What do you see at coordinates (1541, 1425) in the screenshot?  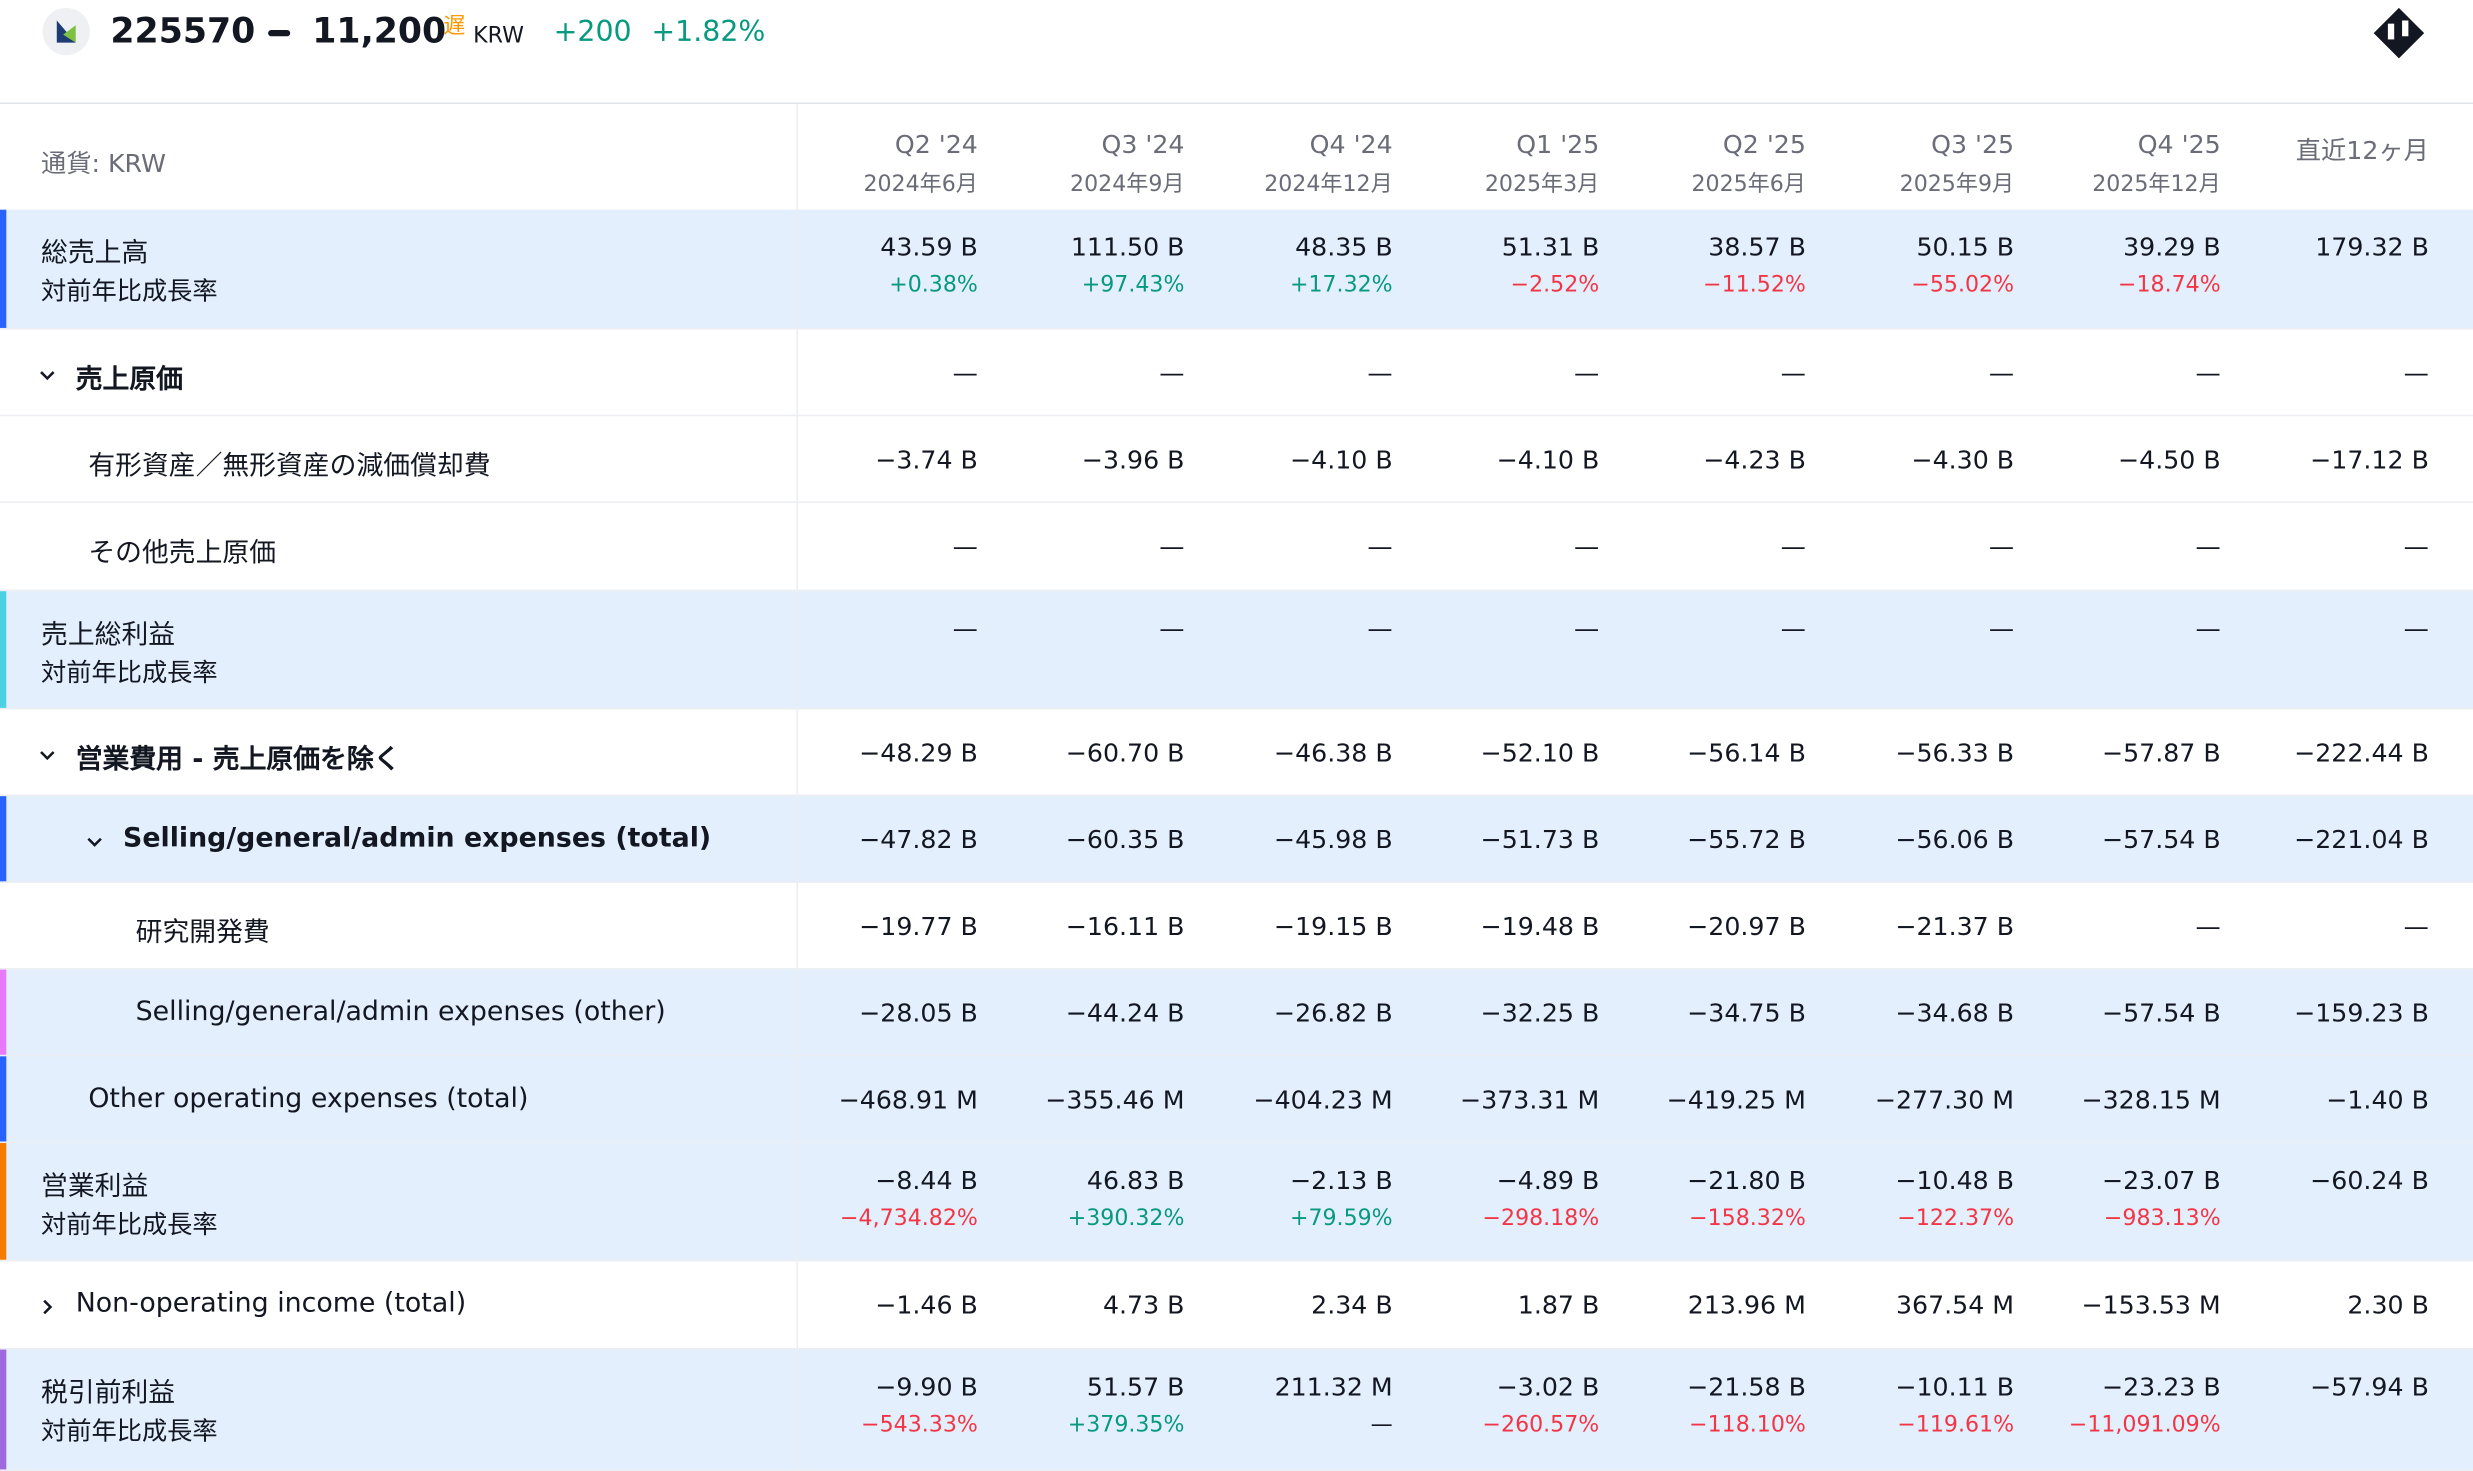 I see `cell-growth: −260.57%` at bounding box center [1541, 1425].